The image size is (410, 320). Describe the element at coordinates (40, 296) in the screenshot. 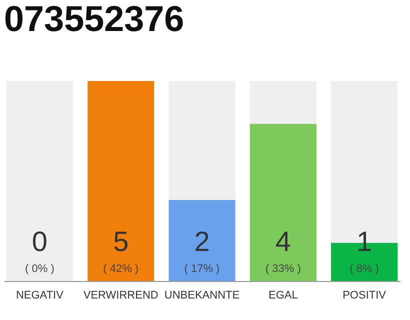

I see `x-tick-label: NEGATIV` at that location.